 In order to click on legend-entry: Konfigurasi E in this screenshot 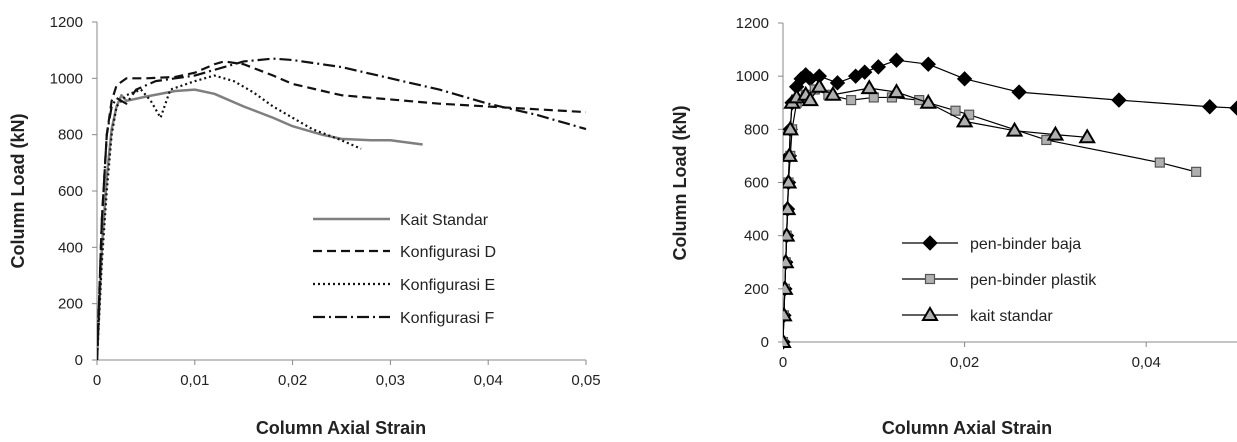, I will do `click(404, 285)`.